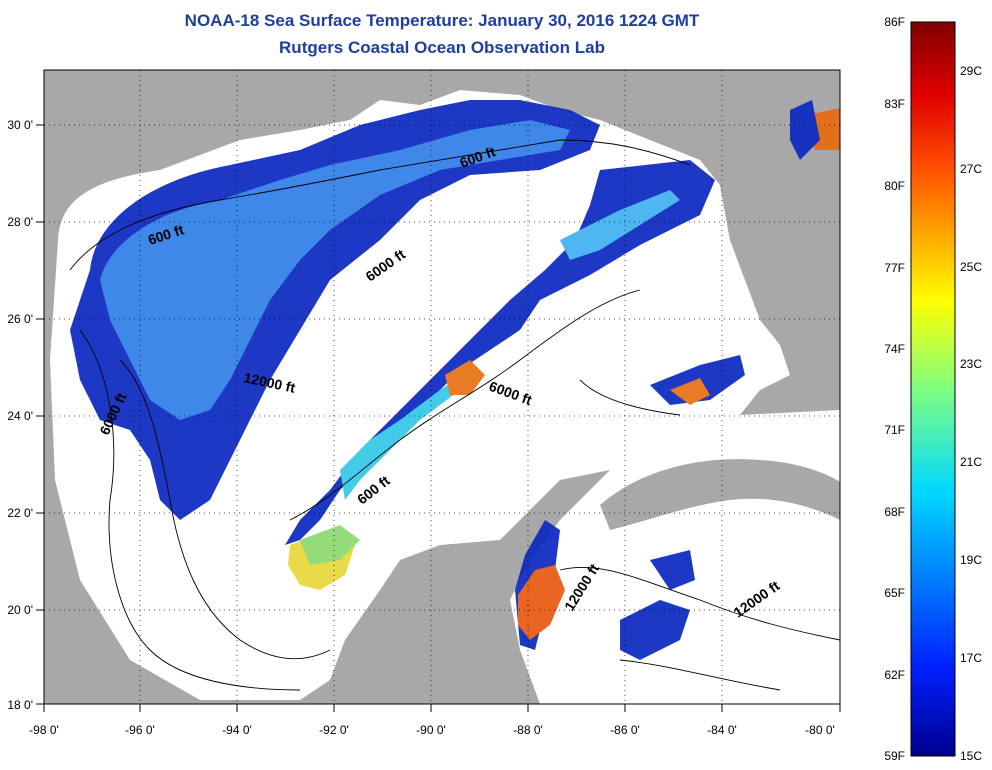 The image size is (992, 770). Describe the element at coordinates (894, 675) in the screenshot. I see `colorbar-f-label: 62F` at that location.